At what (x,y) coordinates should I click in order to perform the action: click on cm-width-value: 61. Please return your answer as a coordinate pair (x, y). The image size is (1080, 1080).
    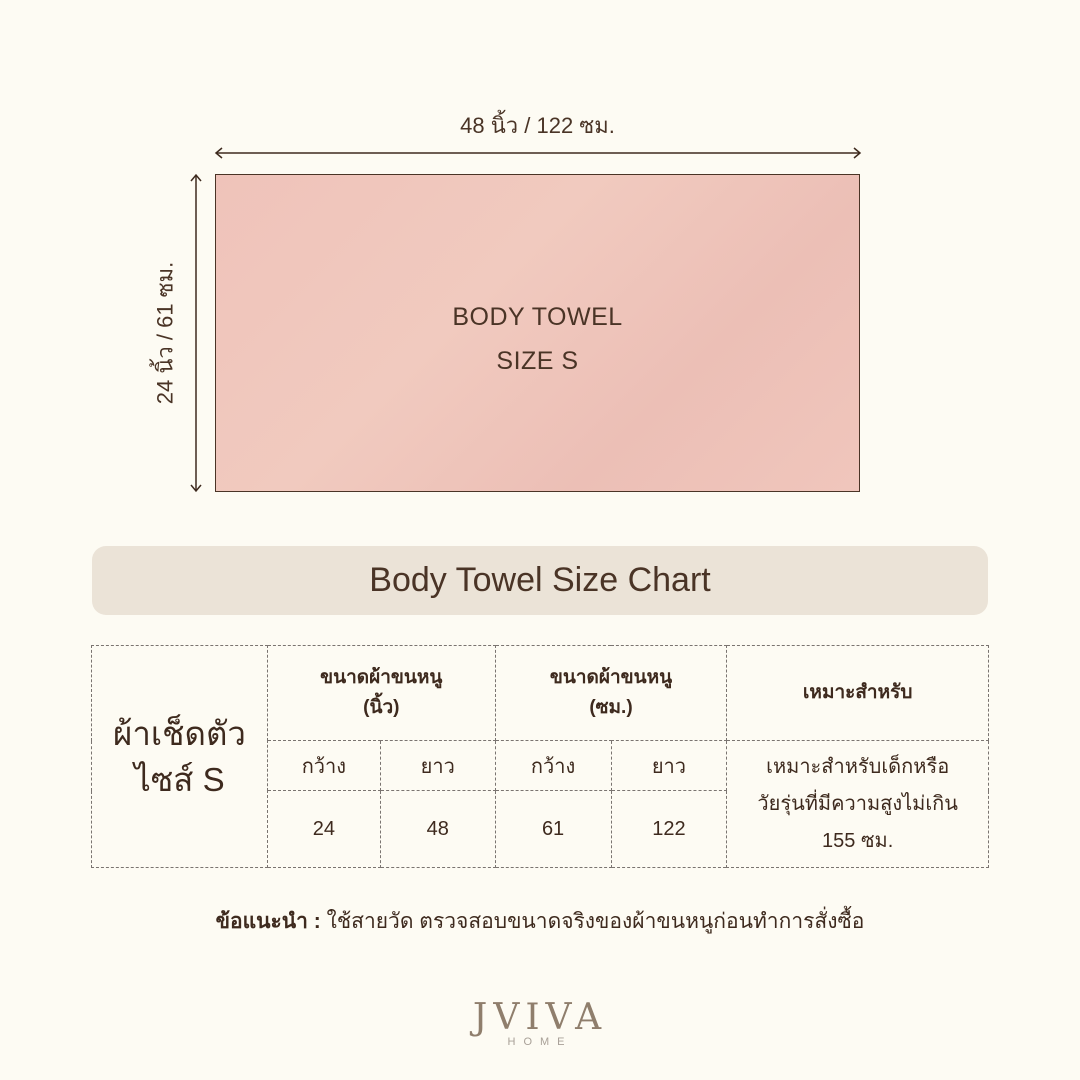
    Looking at the image, I should click on (553, 829).